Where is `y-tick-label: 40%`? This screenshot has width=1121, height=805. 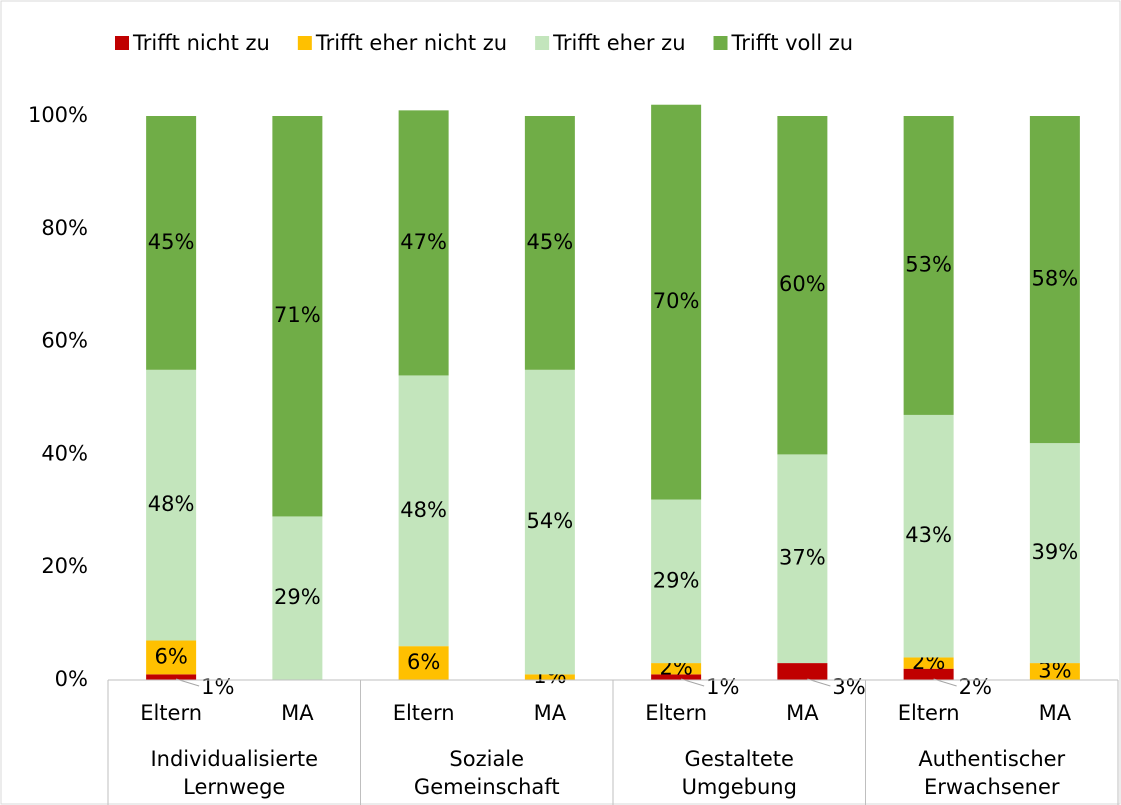 y-tick-label: 40% is located at coordinates (64, 453).